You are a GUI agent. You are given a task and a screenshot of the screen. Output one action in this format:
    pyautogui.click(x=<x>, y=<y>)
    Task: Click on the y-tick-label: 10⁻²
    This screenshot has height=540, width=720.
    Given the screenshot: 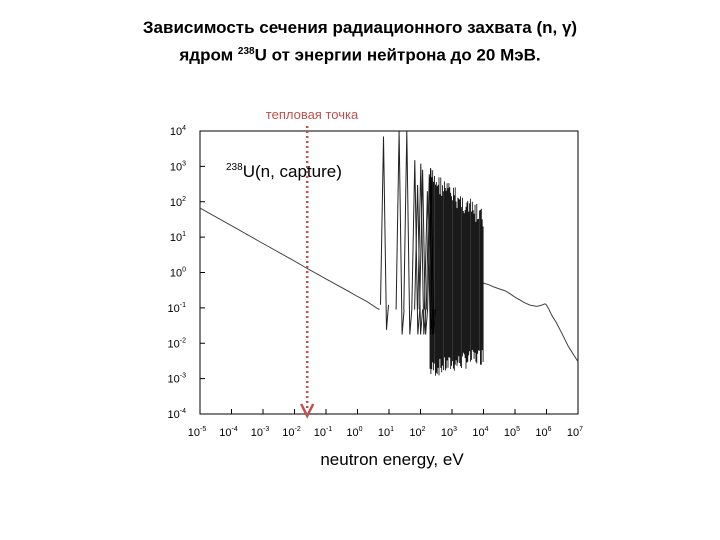 What is the action you would take?
    pyautogui.click(x=177, y=343)
    